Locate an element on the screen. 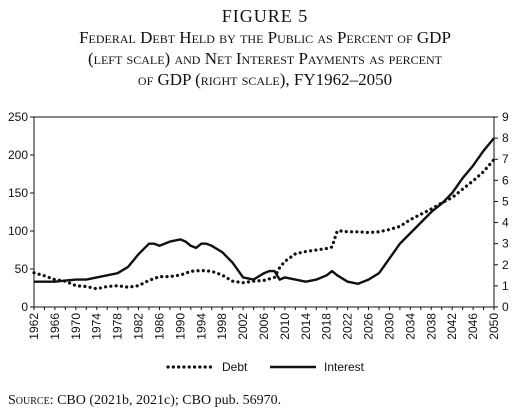 The height and width of the screenshot is (418, 530). x-tick-label: 2038 is located at coordinates (431, 326).